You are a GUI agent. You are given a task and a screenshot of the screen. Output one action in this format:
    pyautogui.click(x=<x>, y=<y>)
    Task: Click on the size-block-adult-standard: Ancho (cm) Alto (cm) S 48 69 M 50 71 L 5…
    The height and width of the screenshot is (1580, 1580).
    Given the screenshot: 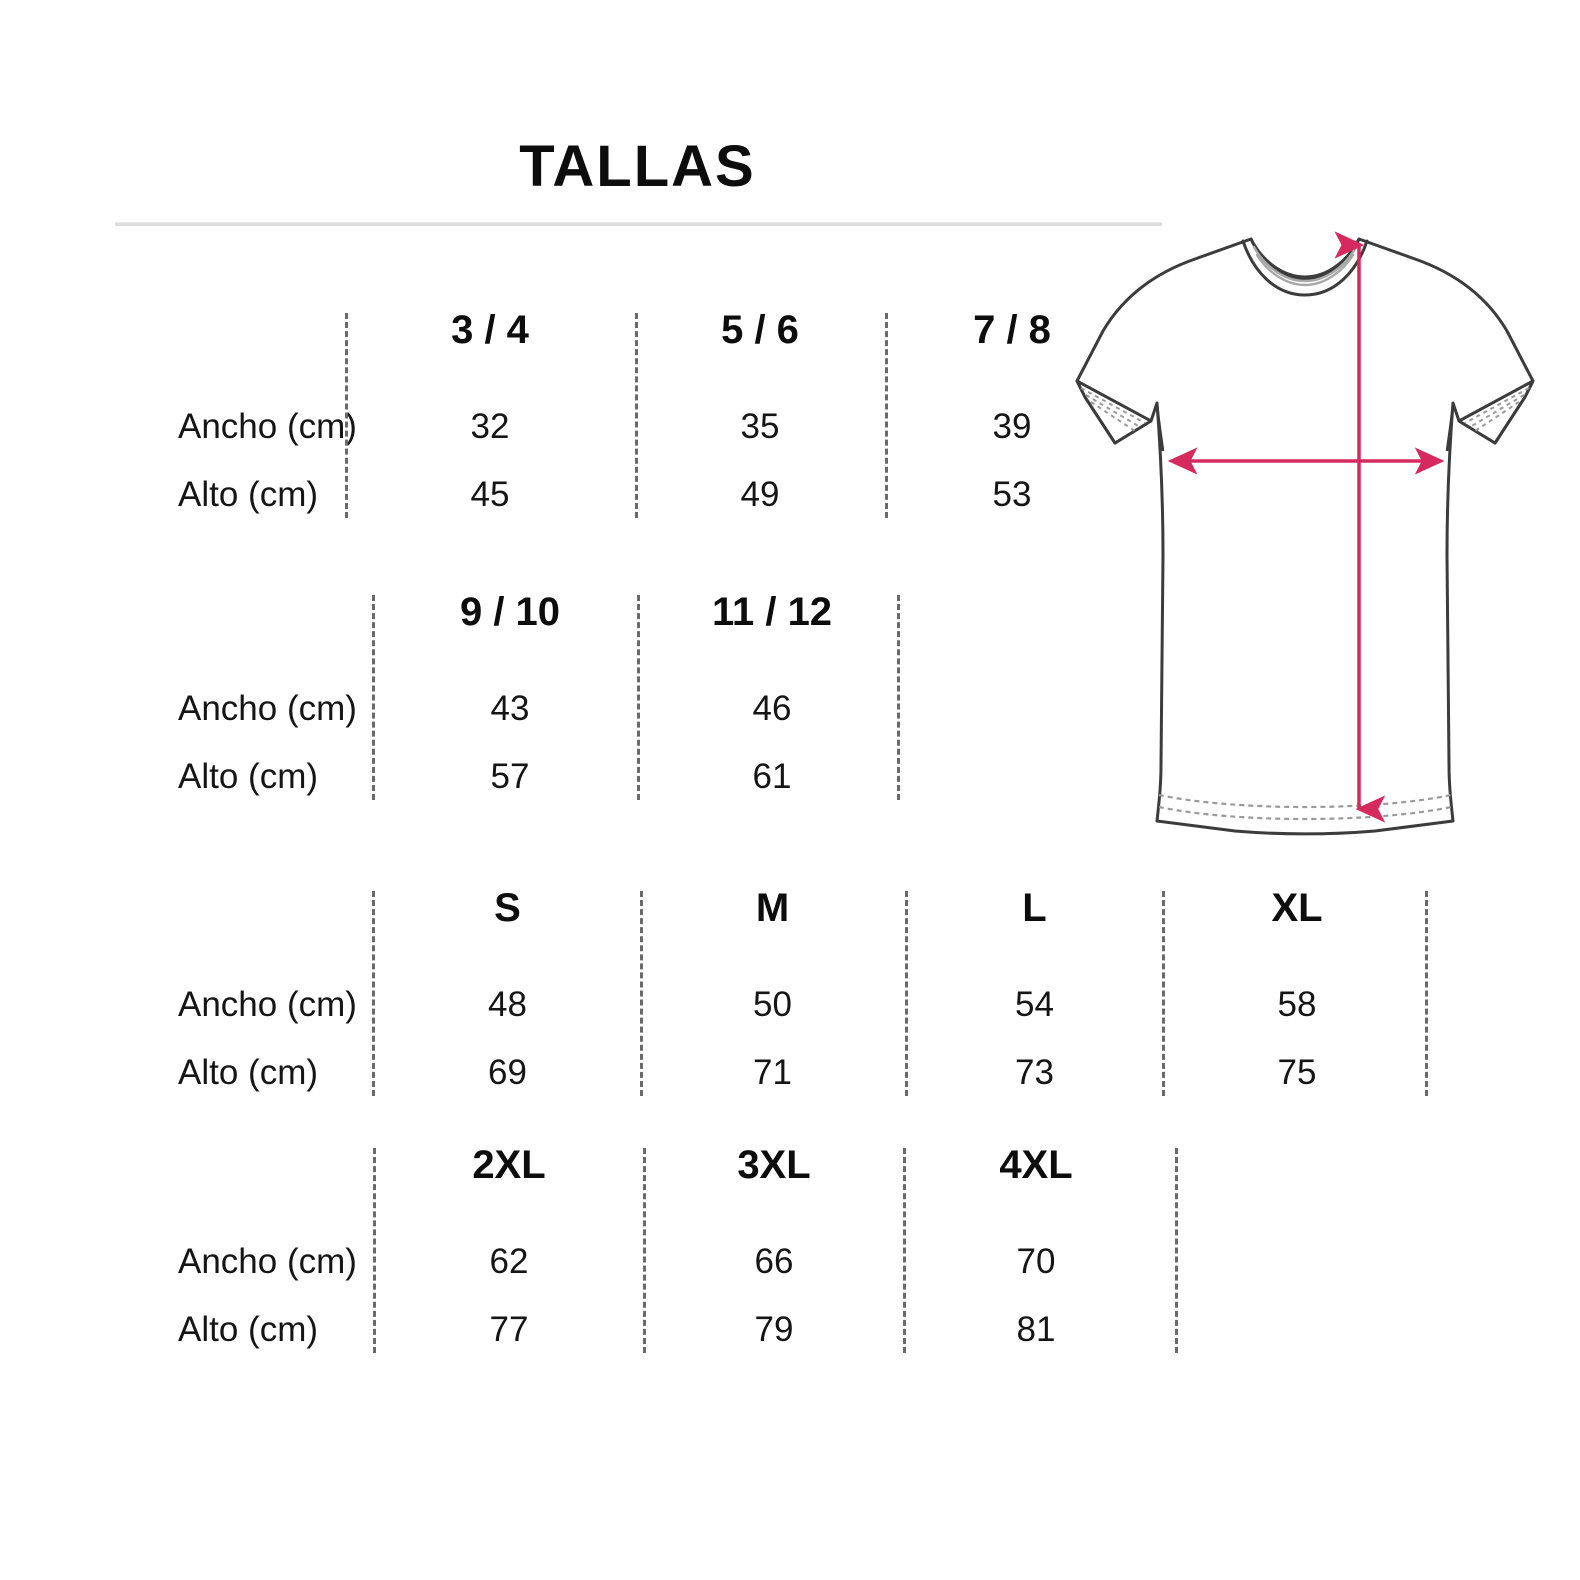 What is the action you would take?
    pyautogui.click(x=800, y=995)
    